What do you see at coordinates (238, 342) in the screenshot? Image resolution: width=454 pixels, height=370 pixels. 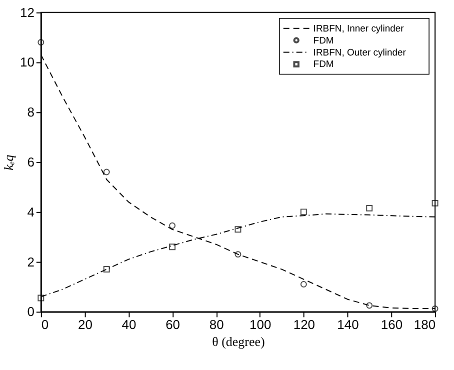 I see `x-axis-title: θ (degree)` at bounding box center [238, 342].